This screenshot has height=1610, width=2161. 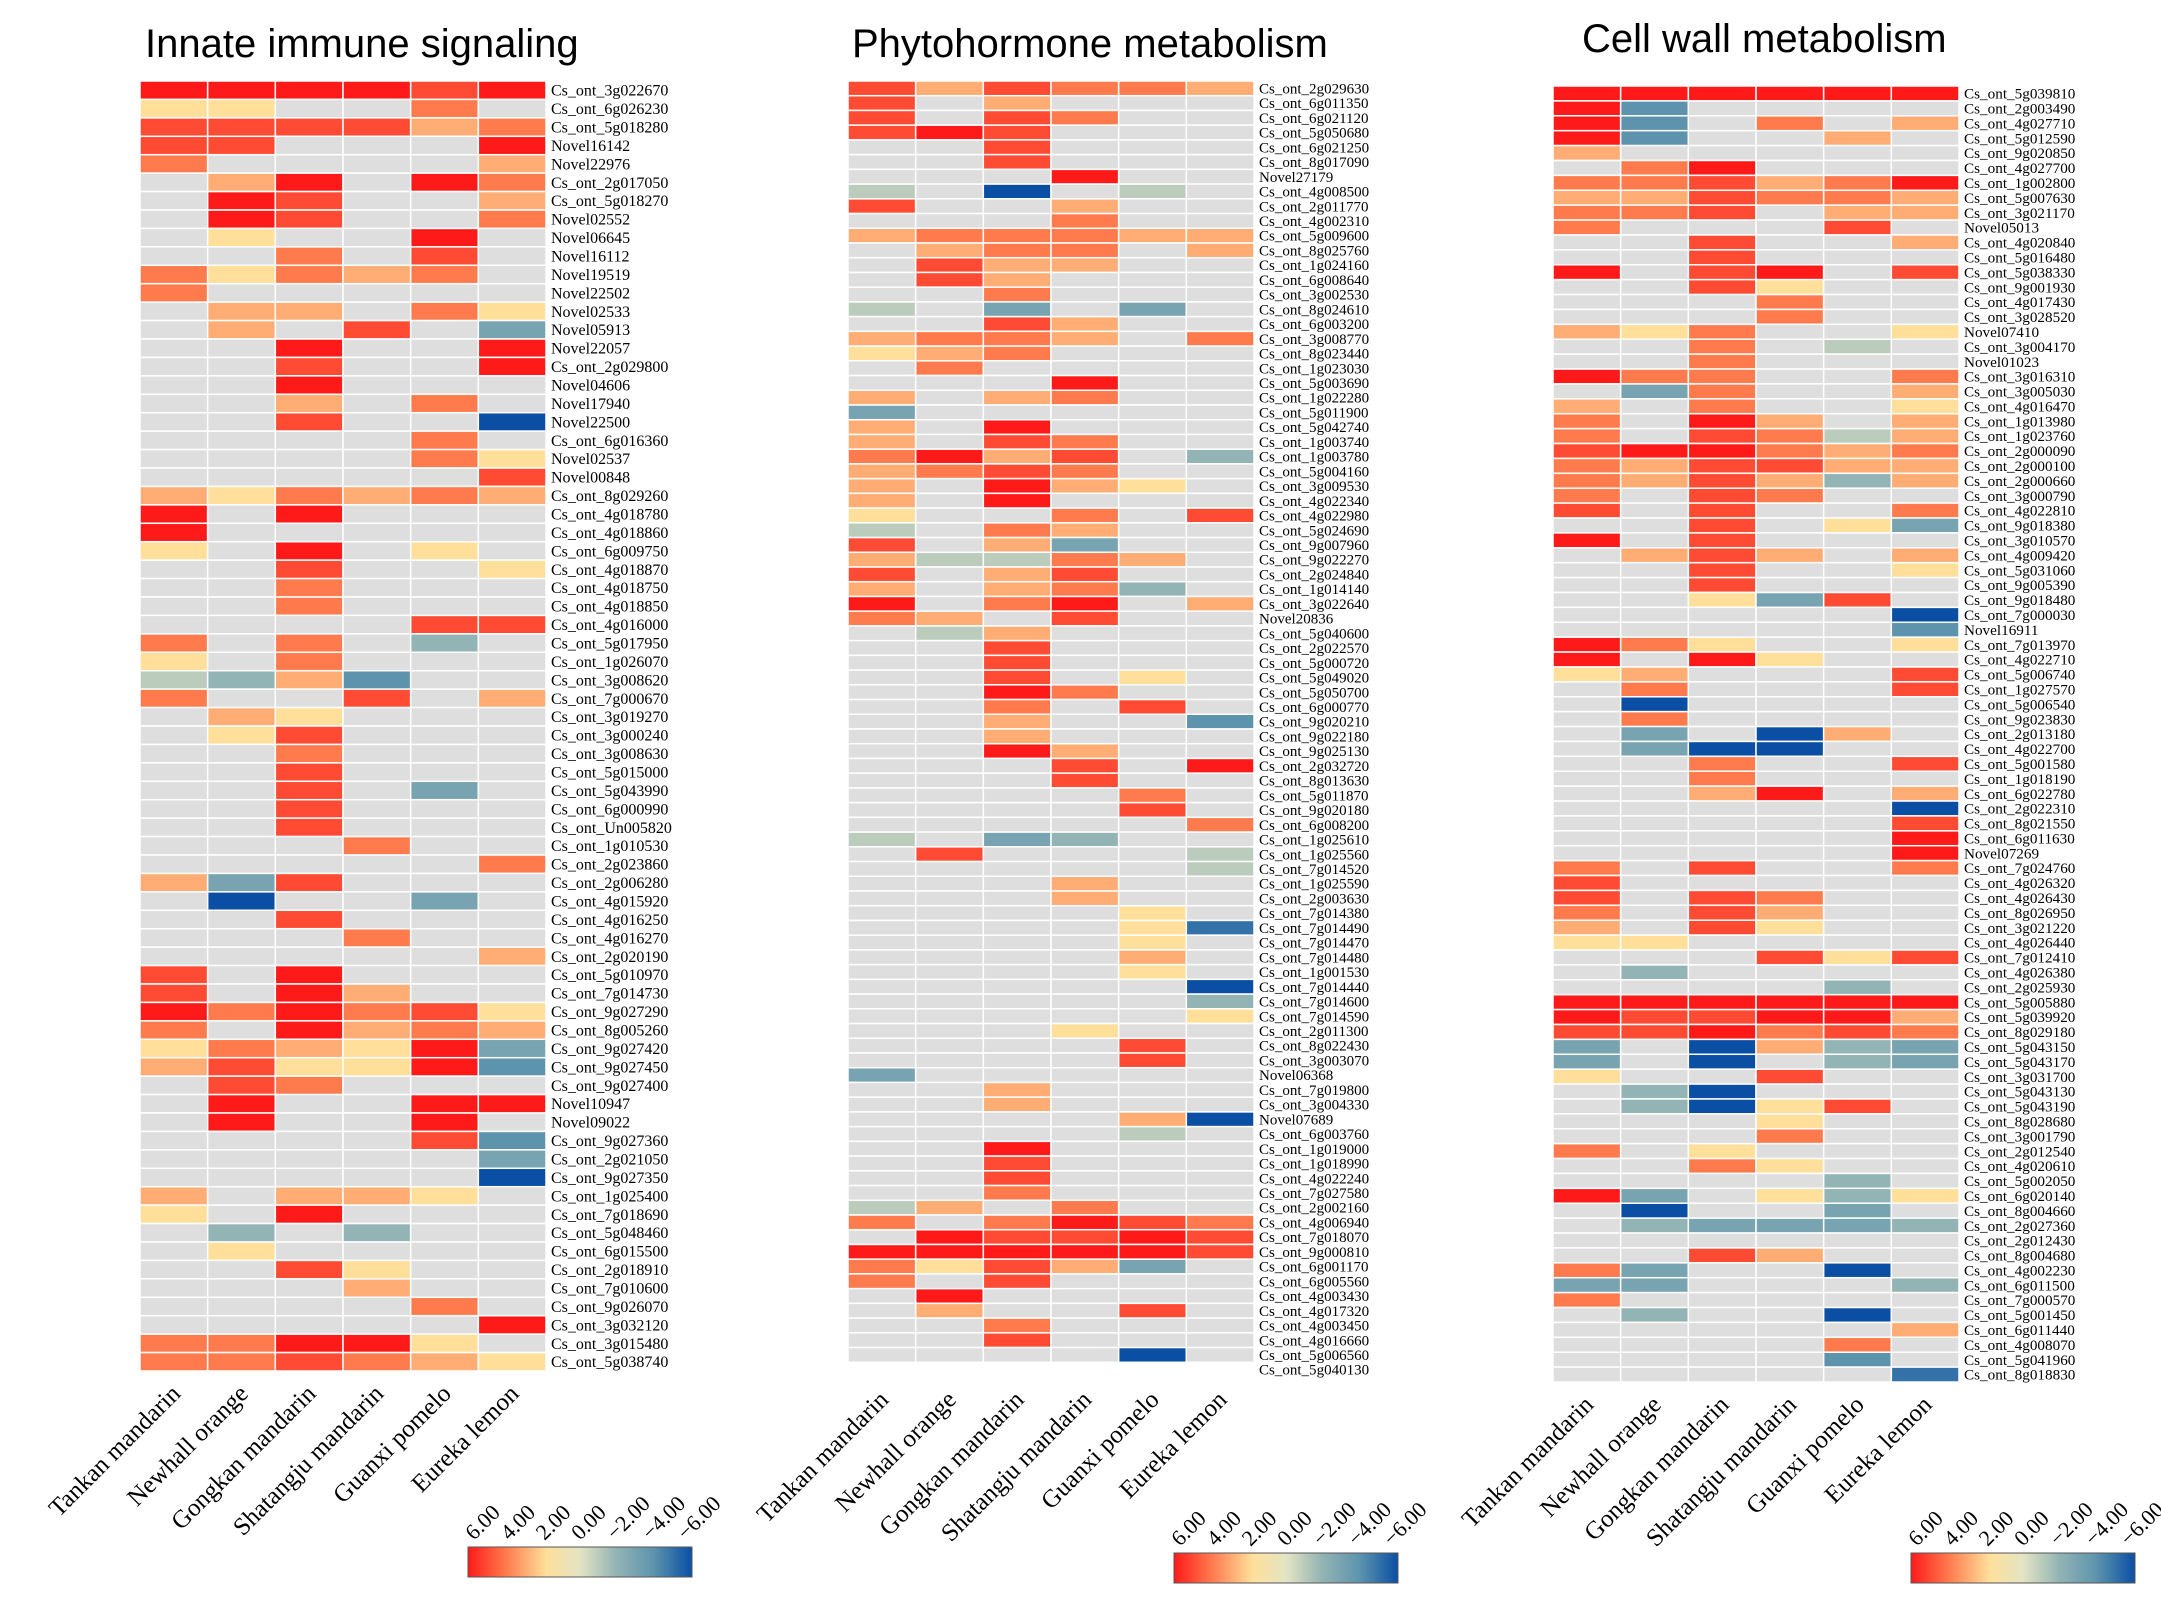 I want to click on row-label: Novel07689, so click(x=1296, y=1120).